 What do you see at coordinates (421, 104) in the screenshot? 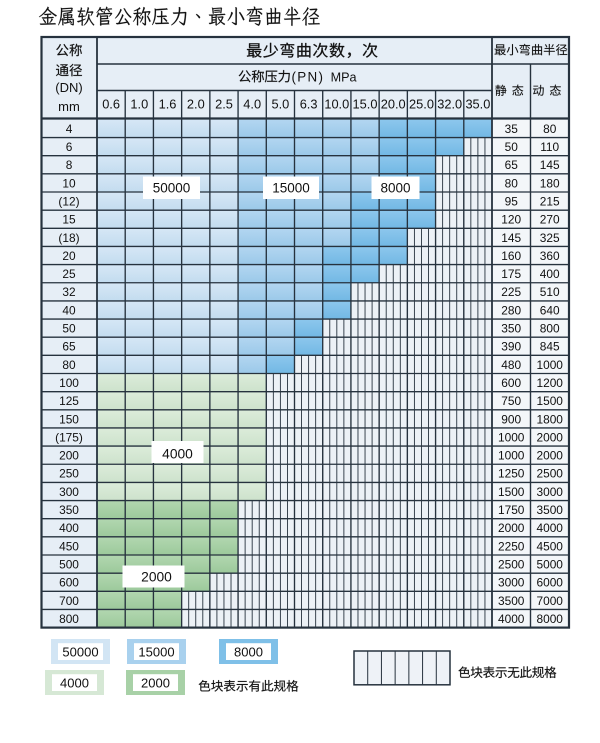
I see `svg-text: 25.0` at bounding box center [421, 104].